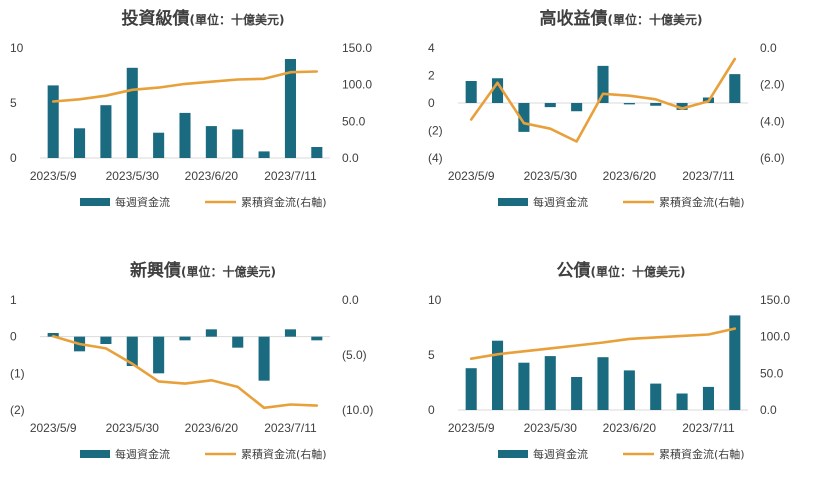 This screenshot has width=836, height=477. Describe the element at coordinates (772, 158) in the screenshot. I see `right-axis-tick-label: (6.0)` at that location.